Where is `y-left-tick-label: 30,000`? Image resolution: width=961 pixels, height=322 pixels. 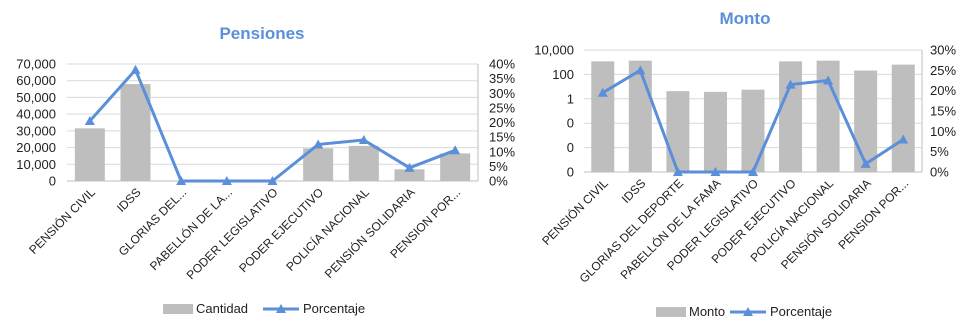 y-left-tick-label: 30,000 is located at coordinates (36, 130).